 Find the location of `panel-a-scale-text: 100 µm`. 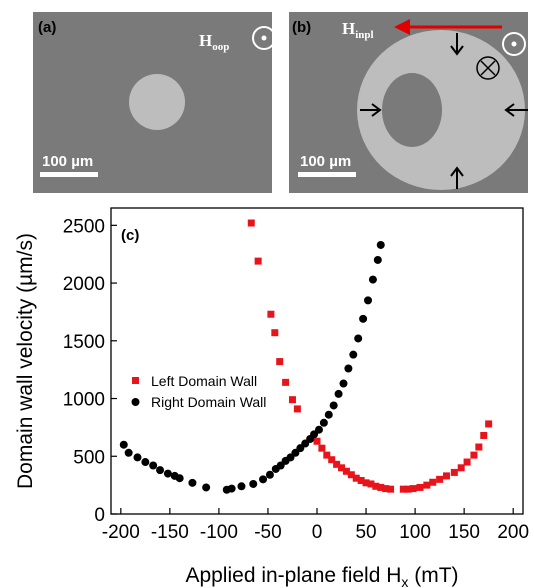

panel-a-scale-text: 100 µm is located at coordinates (67, 161).